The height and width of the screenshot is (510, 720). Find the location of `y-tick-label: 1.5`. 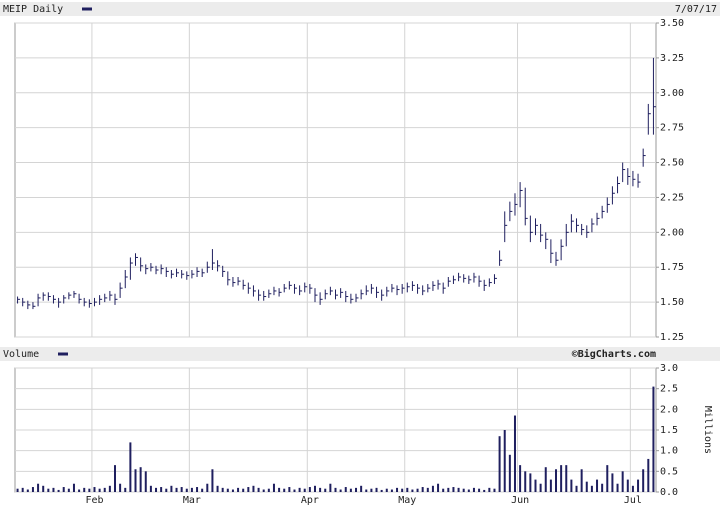

y-tick-label: 1.5 is located at coordinates (669, 430).